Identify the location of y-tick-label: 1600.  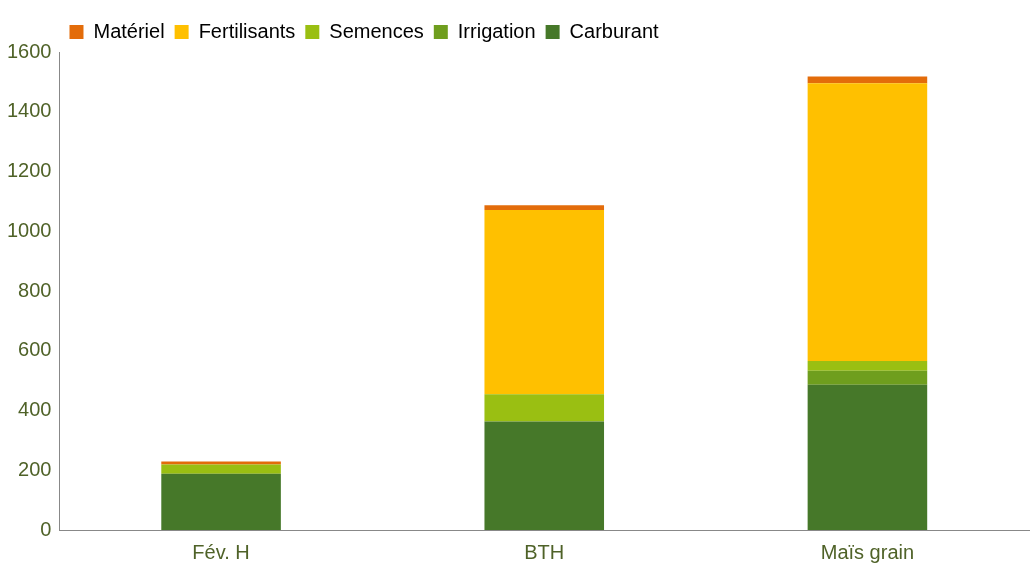
(29, 50).